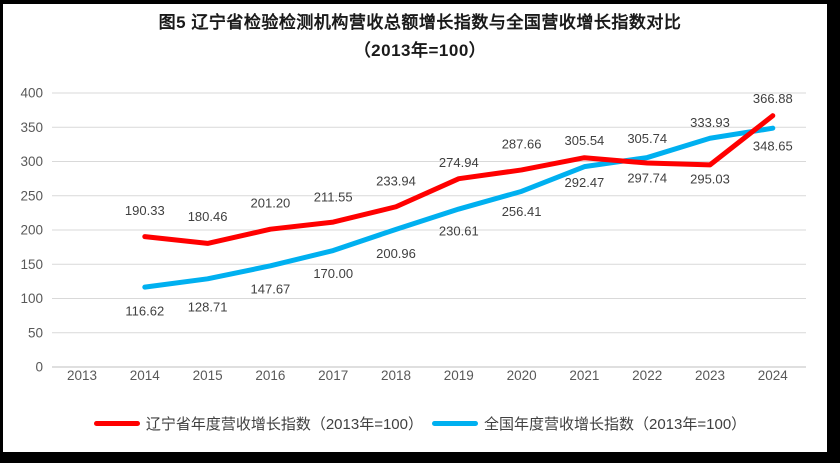 This screenshot has width=840, height=463. What do you see at coordinates (39, 367) in the screenshot?
I see `y-tick-label: 0` at bounding box center [39, 367].